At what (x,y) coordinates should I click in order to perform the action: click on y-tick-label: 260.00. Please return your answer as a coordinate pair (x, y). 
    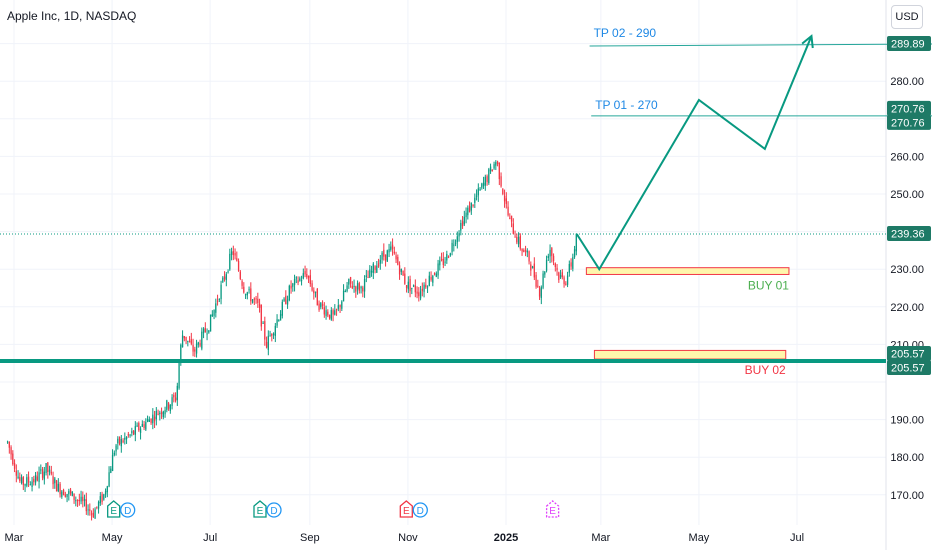
    Looking at the image, I should click on (907, 157).